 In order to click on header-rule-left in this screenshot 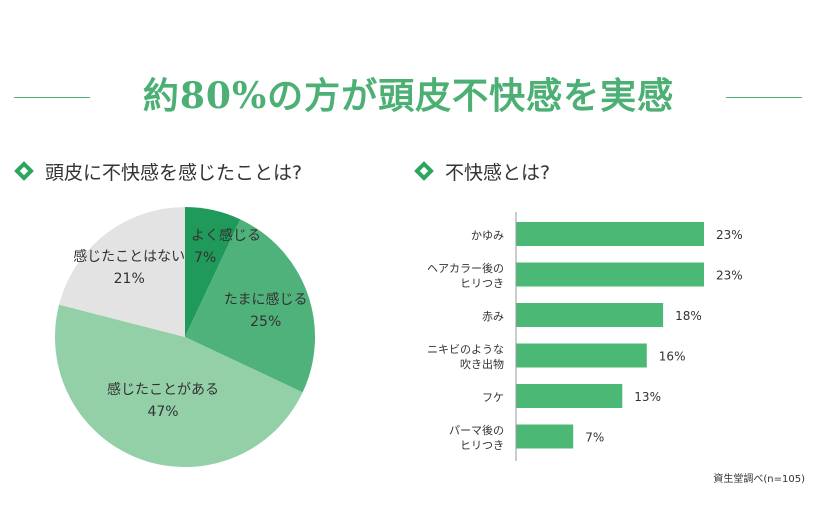, I will do `click(52, 97)`.